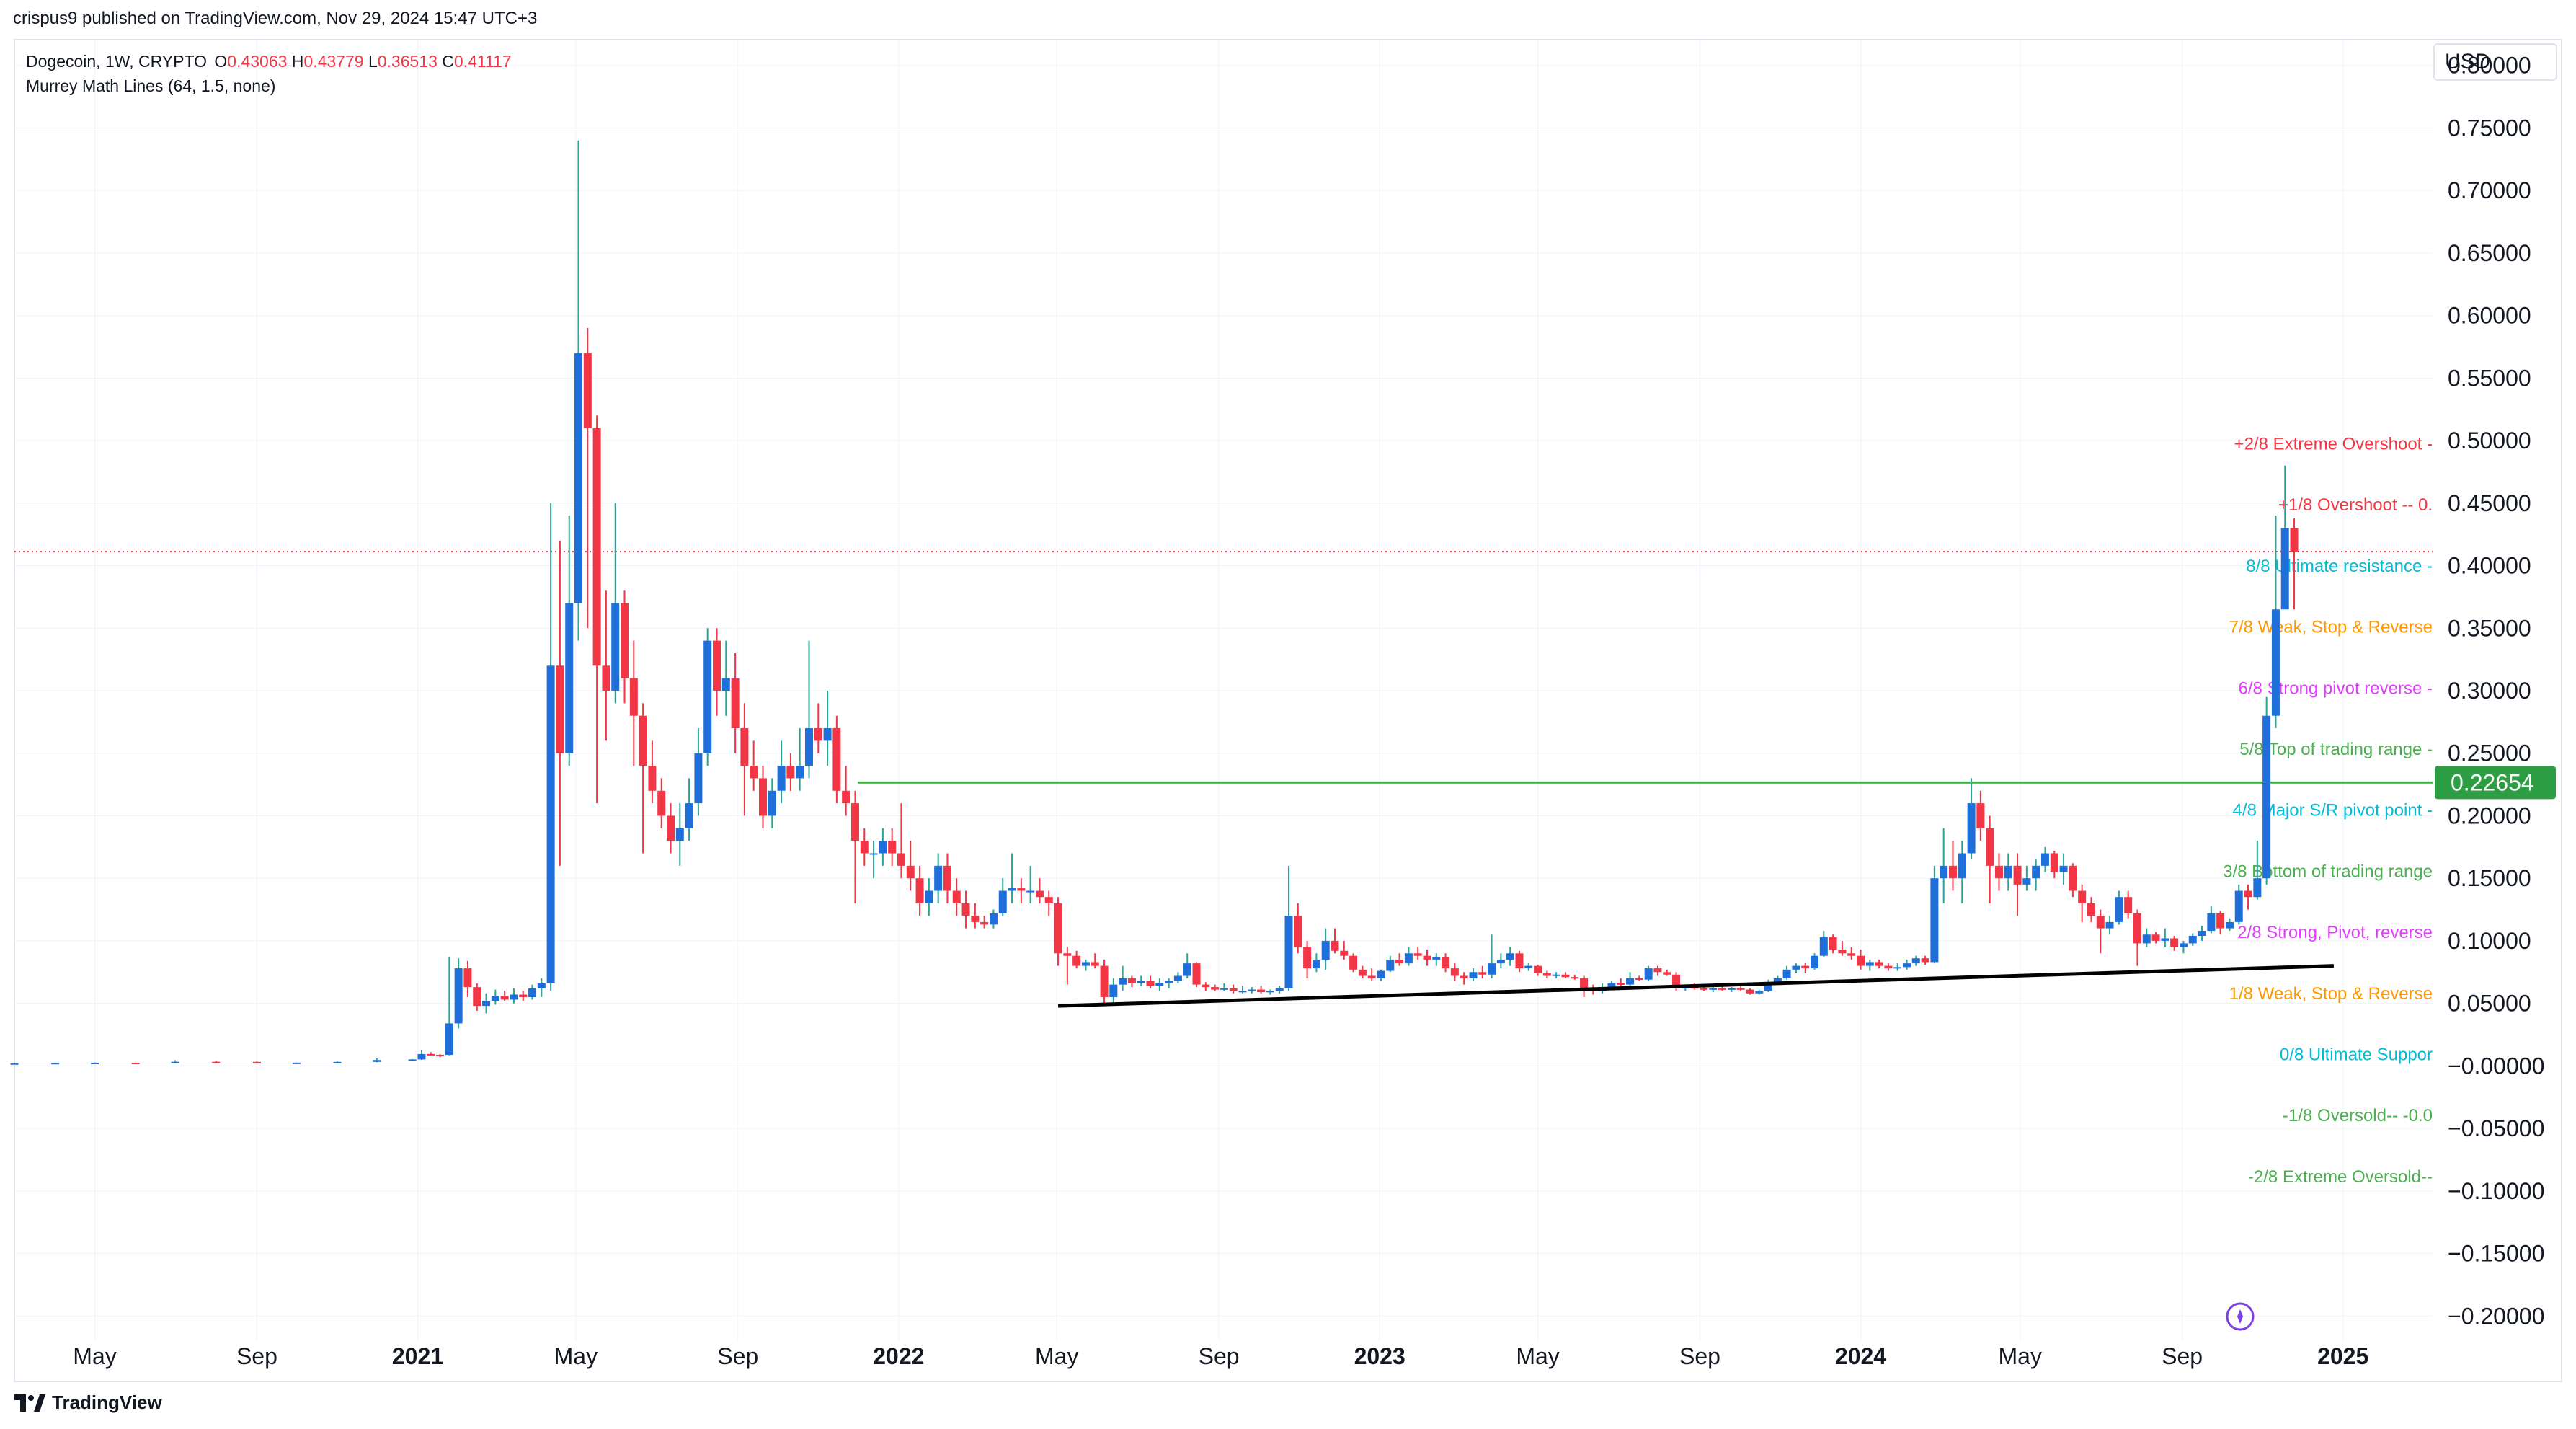 The width and height of the screenshot is (2576, 1429). What do you see at coordinates (2240, 1316) in the screenshot?
I see `target-icon` at bounding box center [2240, 1316].